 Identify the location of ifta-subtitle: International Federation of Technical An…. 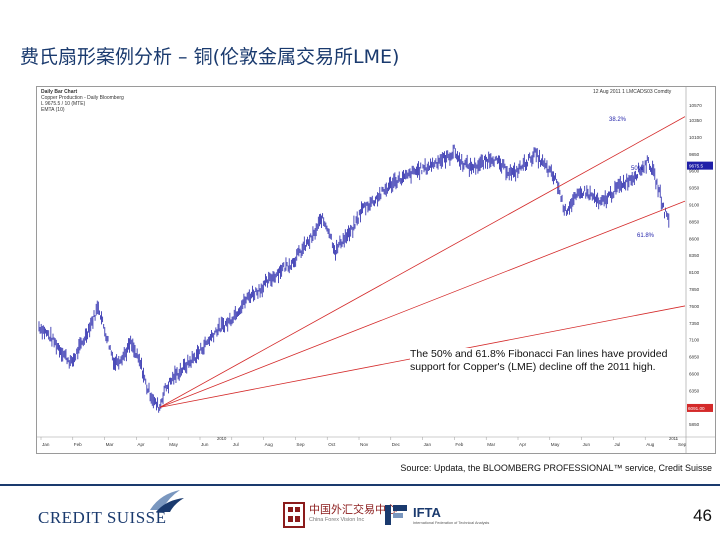
(451, 523).